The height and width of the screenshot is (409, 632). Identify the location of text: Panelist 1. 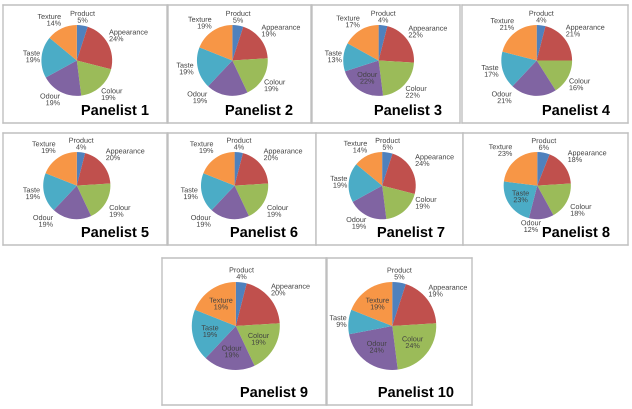
(115, 110).